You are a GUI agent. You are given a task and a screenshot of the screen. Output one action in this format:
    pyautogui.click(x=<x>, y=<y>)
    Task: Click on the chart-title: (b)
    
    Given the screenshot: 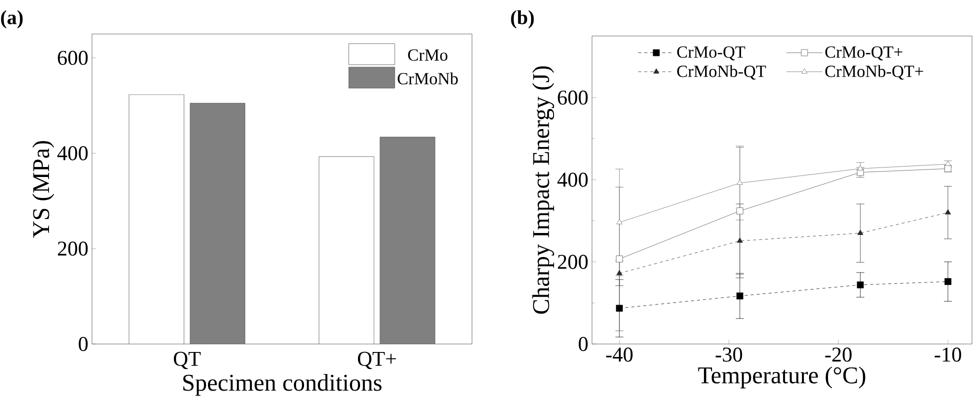 What is the action you would take?
    pyautogui.click(x=522, y=19)
    